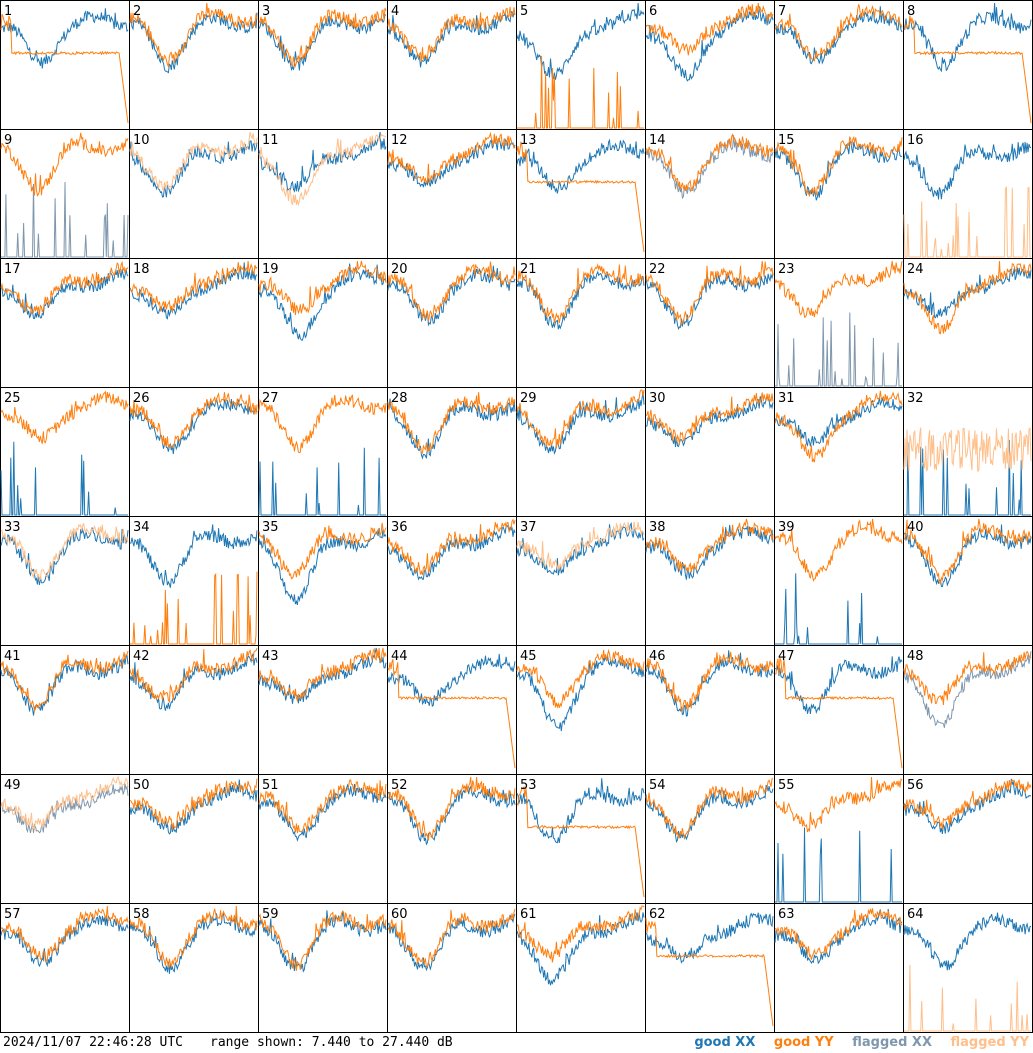 Image resolution: width=1033 pixels, height=1053 pixels. What do you see at coordinates (657, 914) in the screenshot?
I see `tile-label: 62` at bounding box center [657, 914].